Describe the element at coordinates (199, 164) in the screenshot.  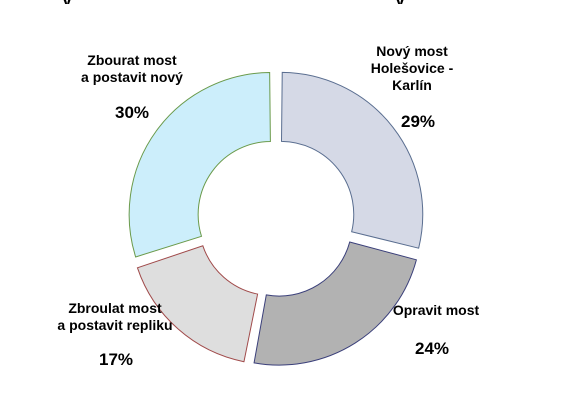
I see `slice-zbourat` at that location.